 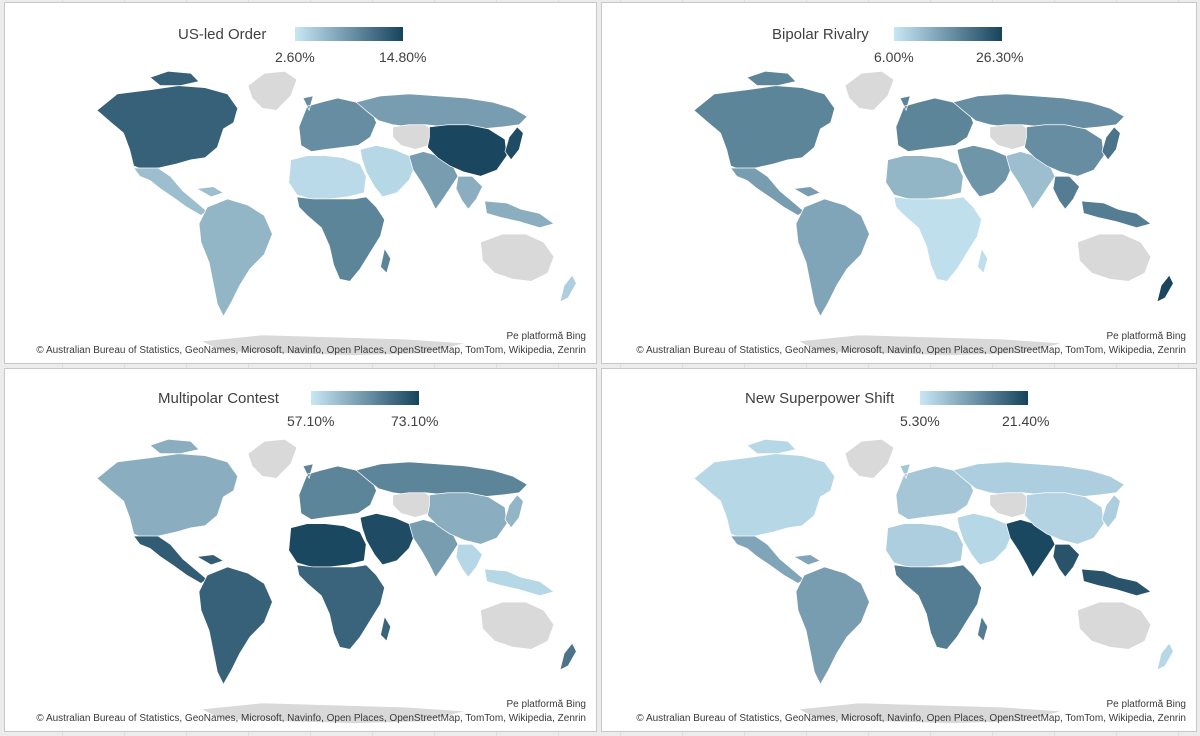 What do you see at coordinates (820, 398) in the screenshot?
I see `map-title: New Superpower Shift` at bounding box center [820, 398].